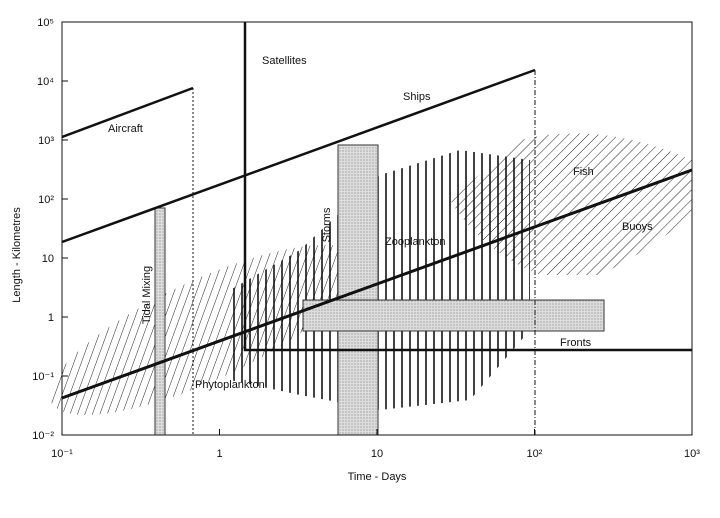 Image resolution: width=720 pixels, height=518 pixels. Describe the element at coordinates (125, 129) in the screenshot. I see `annotation: Aircraft` at that location.